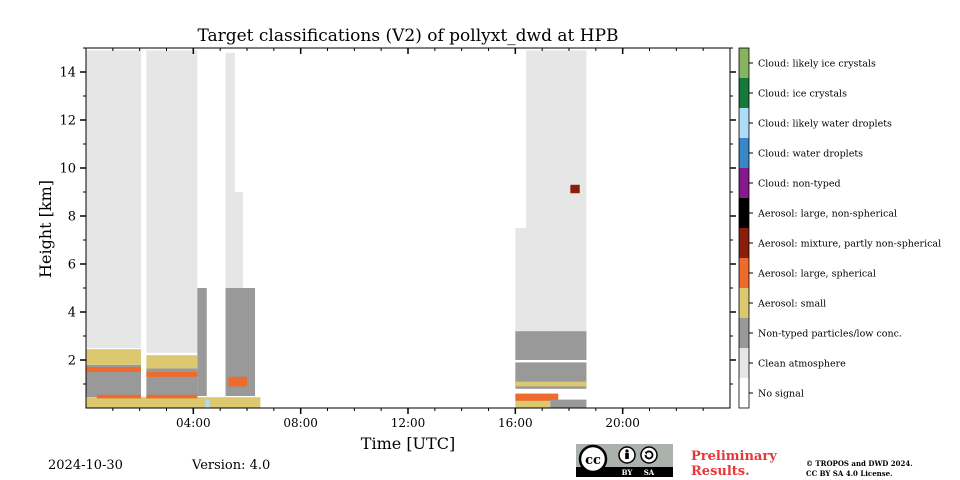 The height and width of the screenshot is (480, 960). What do you see at coordinates (734, 456) in the screenshot?
I see `preliminary-line-1: Preliminary` at bounding box center [734, 456].